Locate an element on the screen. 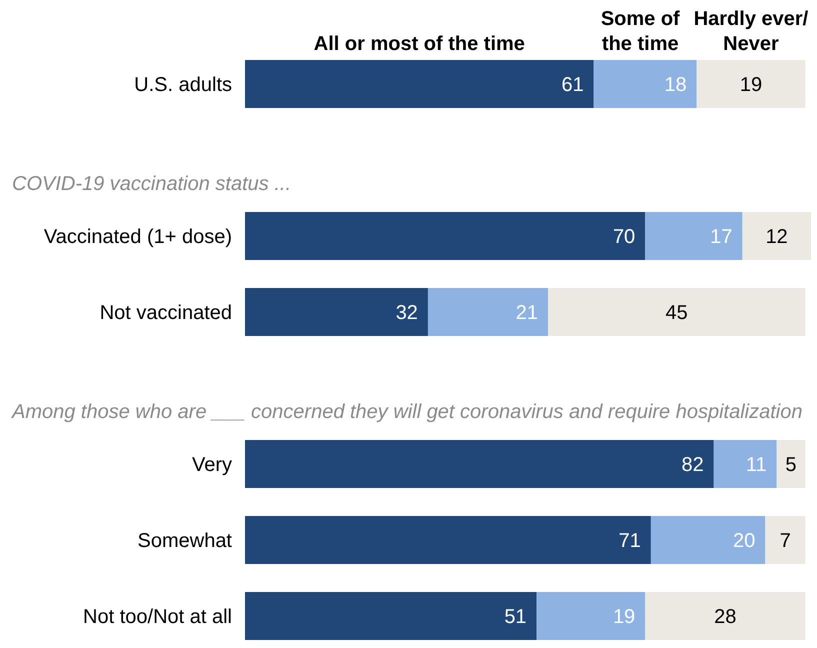 This screenshot has width=817, height=648. series-label: All or most of the time is located at coordinates (419, 44).